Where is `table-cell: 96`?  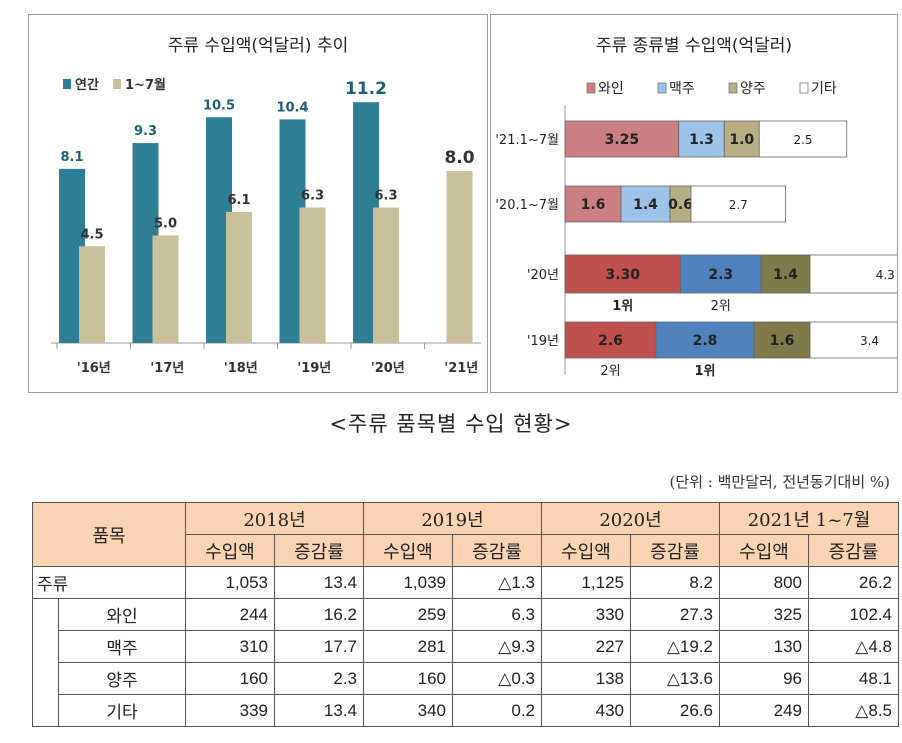
table-cell: 96 is located at coordinates (764, 678).